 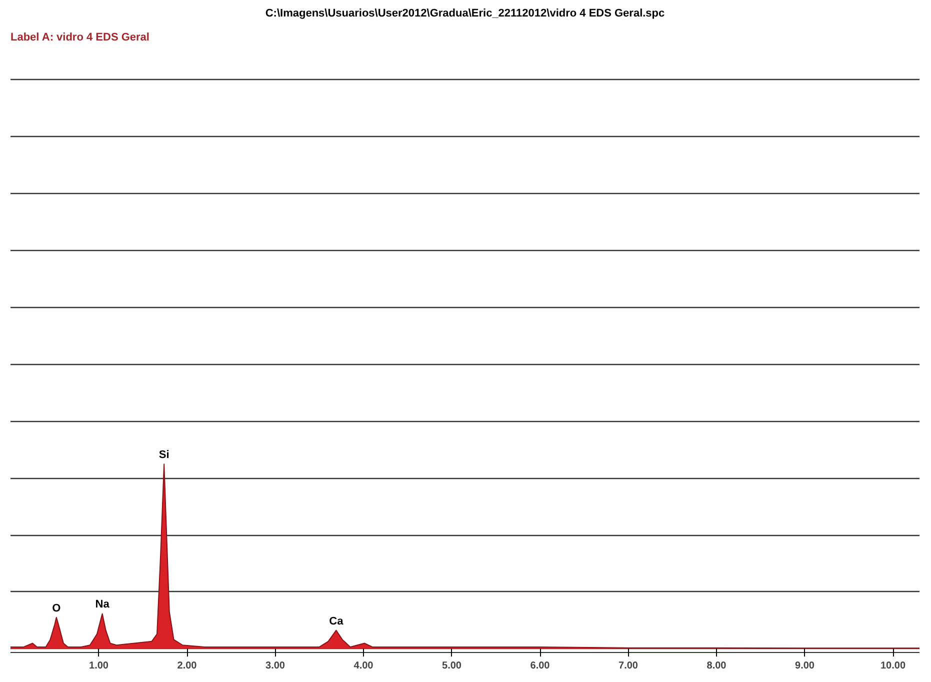 What do you see at coordinates (276, 666) in the screenshot?
I see `x-tick-label: 3.00` at bounding box center [276, 666].